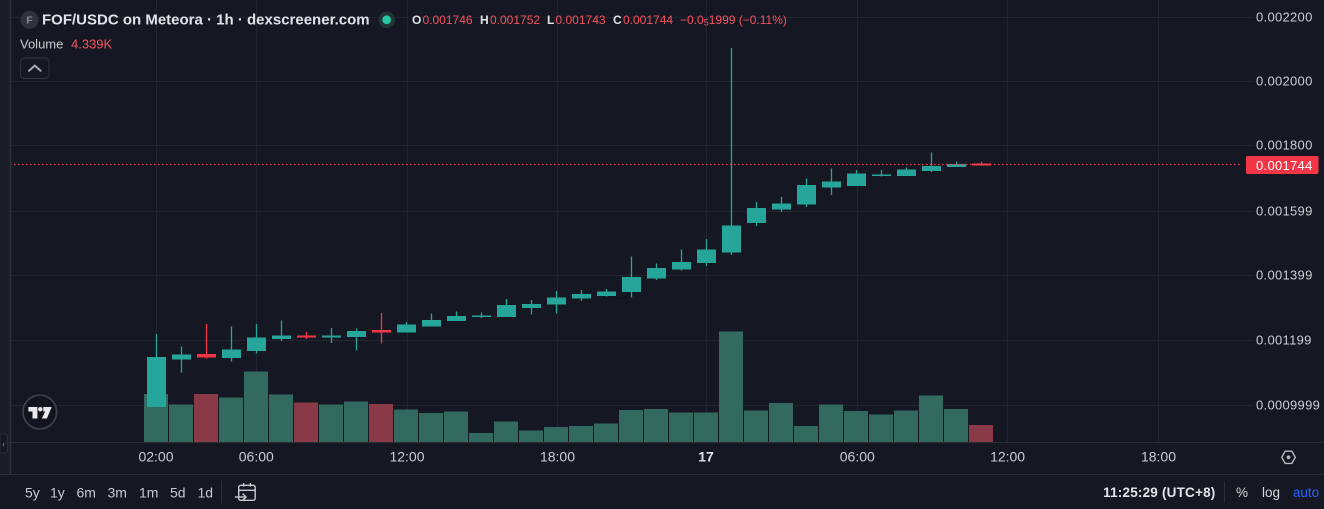 The width and height of the screenshot is (1324, 509). I want to click on svg-text: 1y, so click(57, 493).